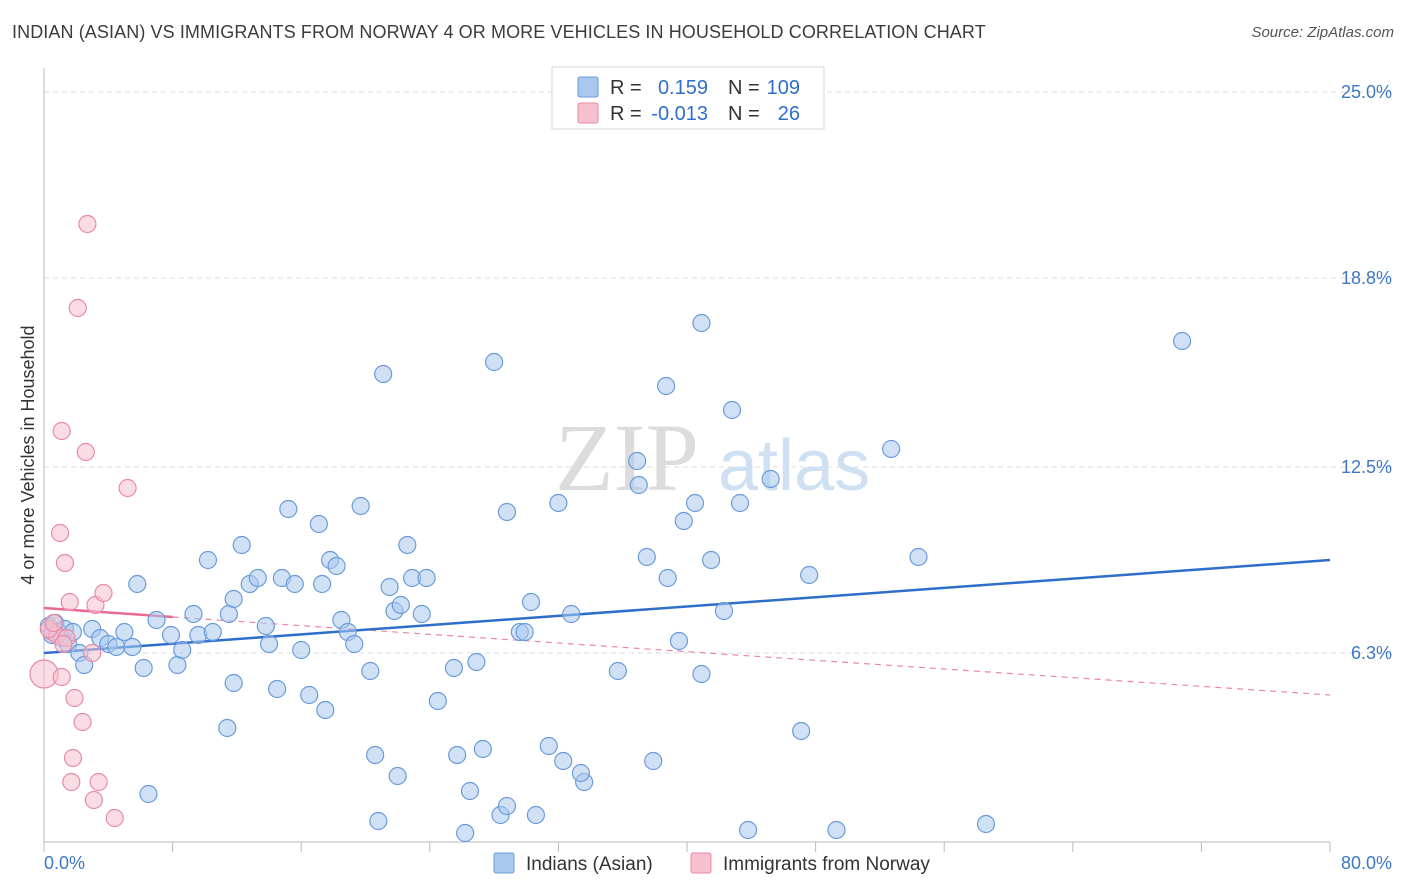 This screenshot has width=1406, height=892. What do you see at coordinates (83, 521) in the screenshot?
I see `series-immigrants-norway` at bounding box center [83, 521].